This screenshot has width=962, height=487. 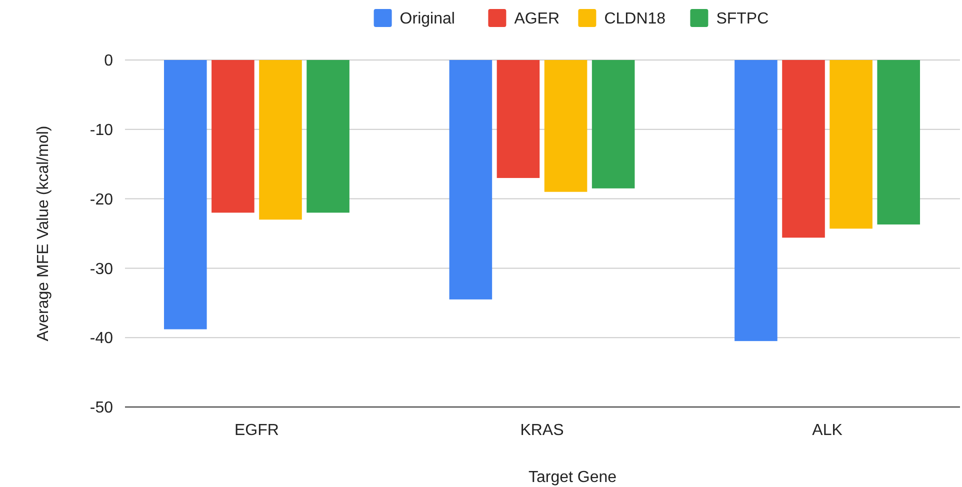 What do you see at coordinates (742, 19) in the screenshot?
I see `legend-label: SFTPC` at bounding box center [742, 19].